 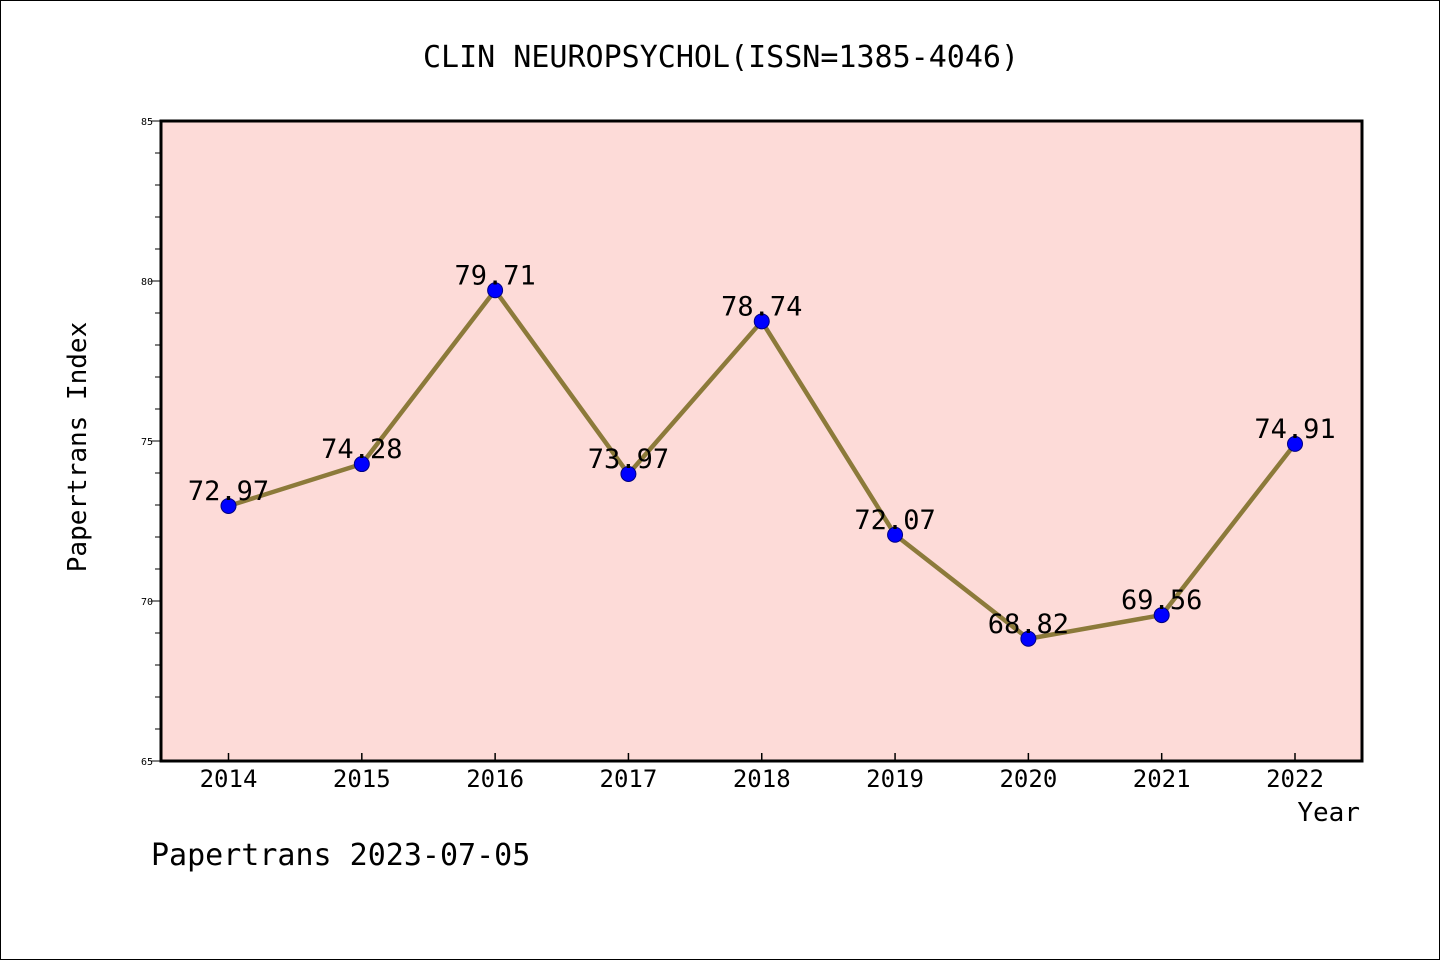 What do you see at coordinates (340, 855) in the screenshot?
I see `footer-text: Papertrans 2023-07-05` at bounding box center [340, 855].